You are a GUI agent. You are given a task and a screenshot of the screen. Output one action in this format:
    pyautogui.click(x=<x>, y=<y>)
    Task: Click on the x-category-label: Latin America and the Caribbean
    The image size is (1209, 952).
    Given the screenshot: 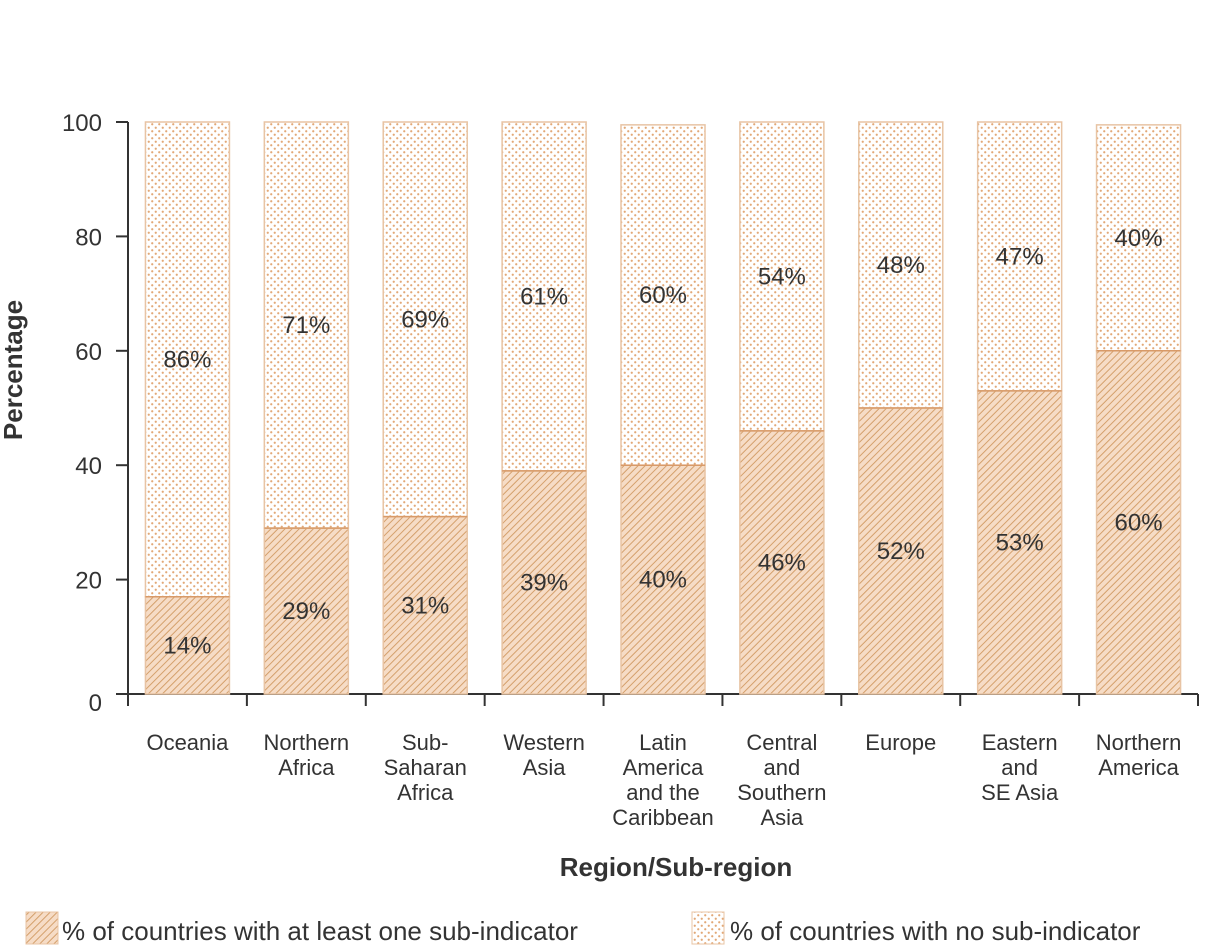 What is the action you would take?
    pyautogui.click(x=663, y=780)
    